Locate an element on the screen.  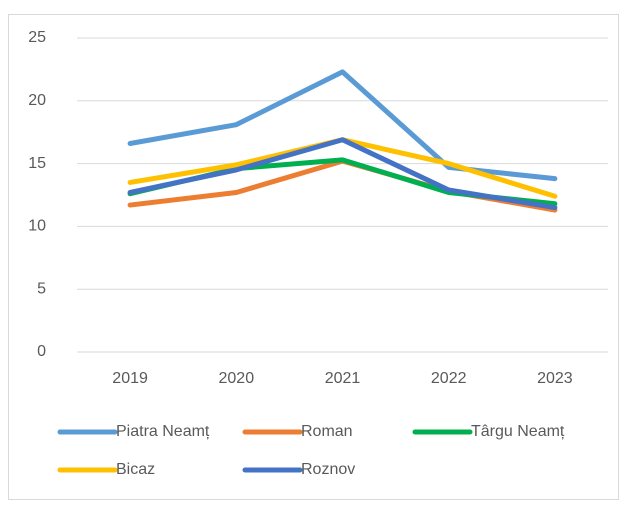
x-tick-label: 2020 is located at coordinates (237, 378).